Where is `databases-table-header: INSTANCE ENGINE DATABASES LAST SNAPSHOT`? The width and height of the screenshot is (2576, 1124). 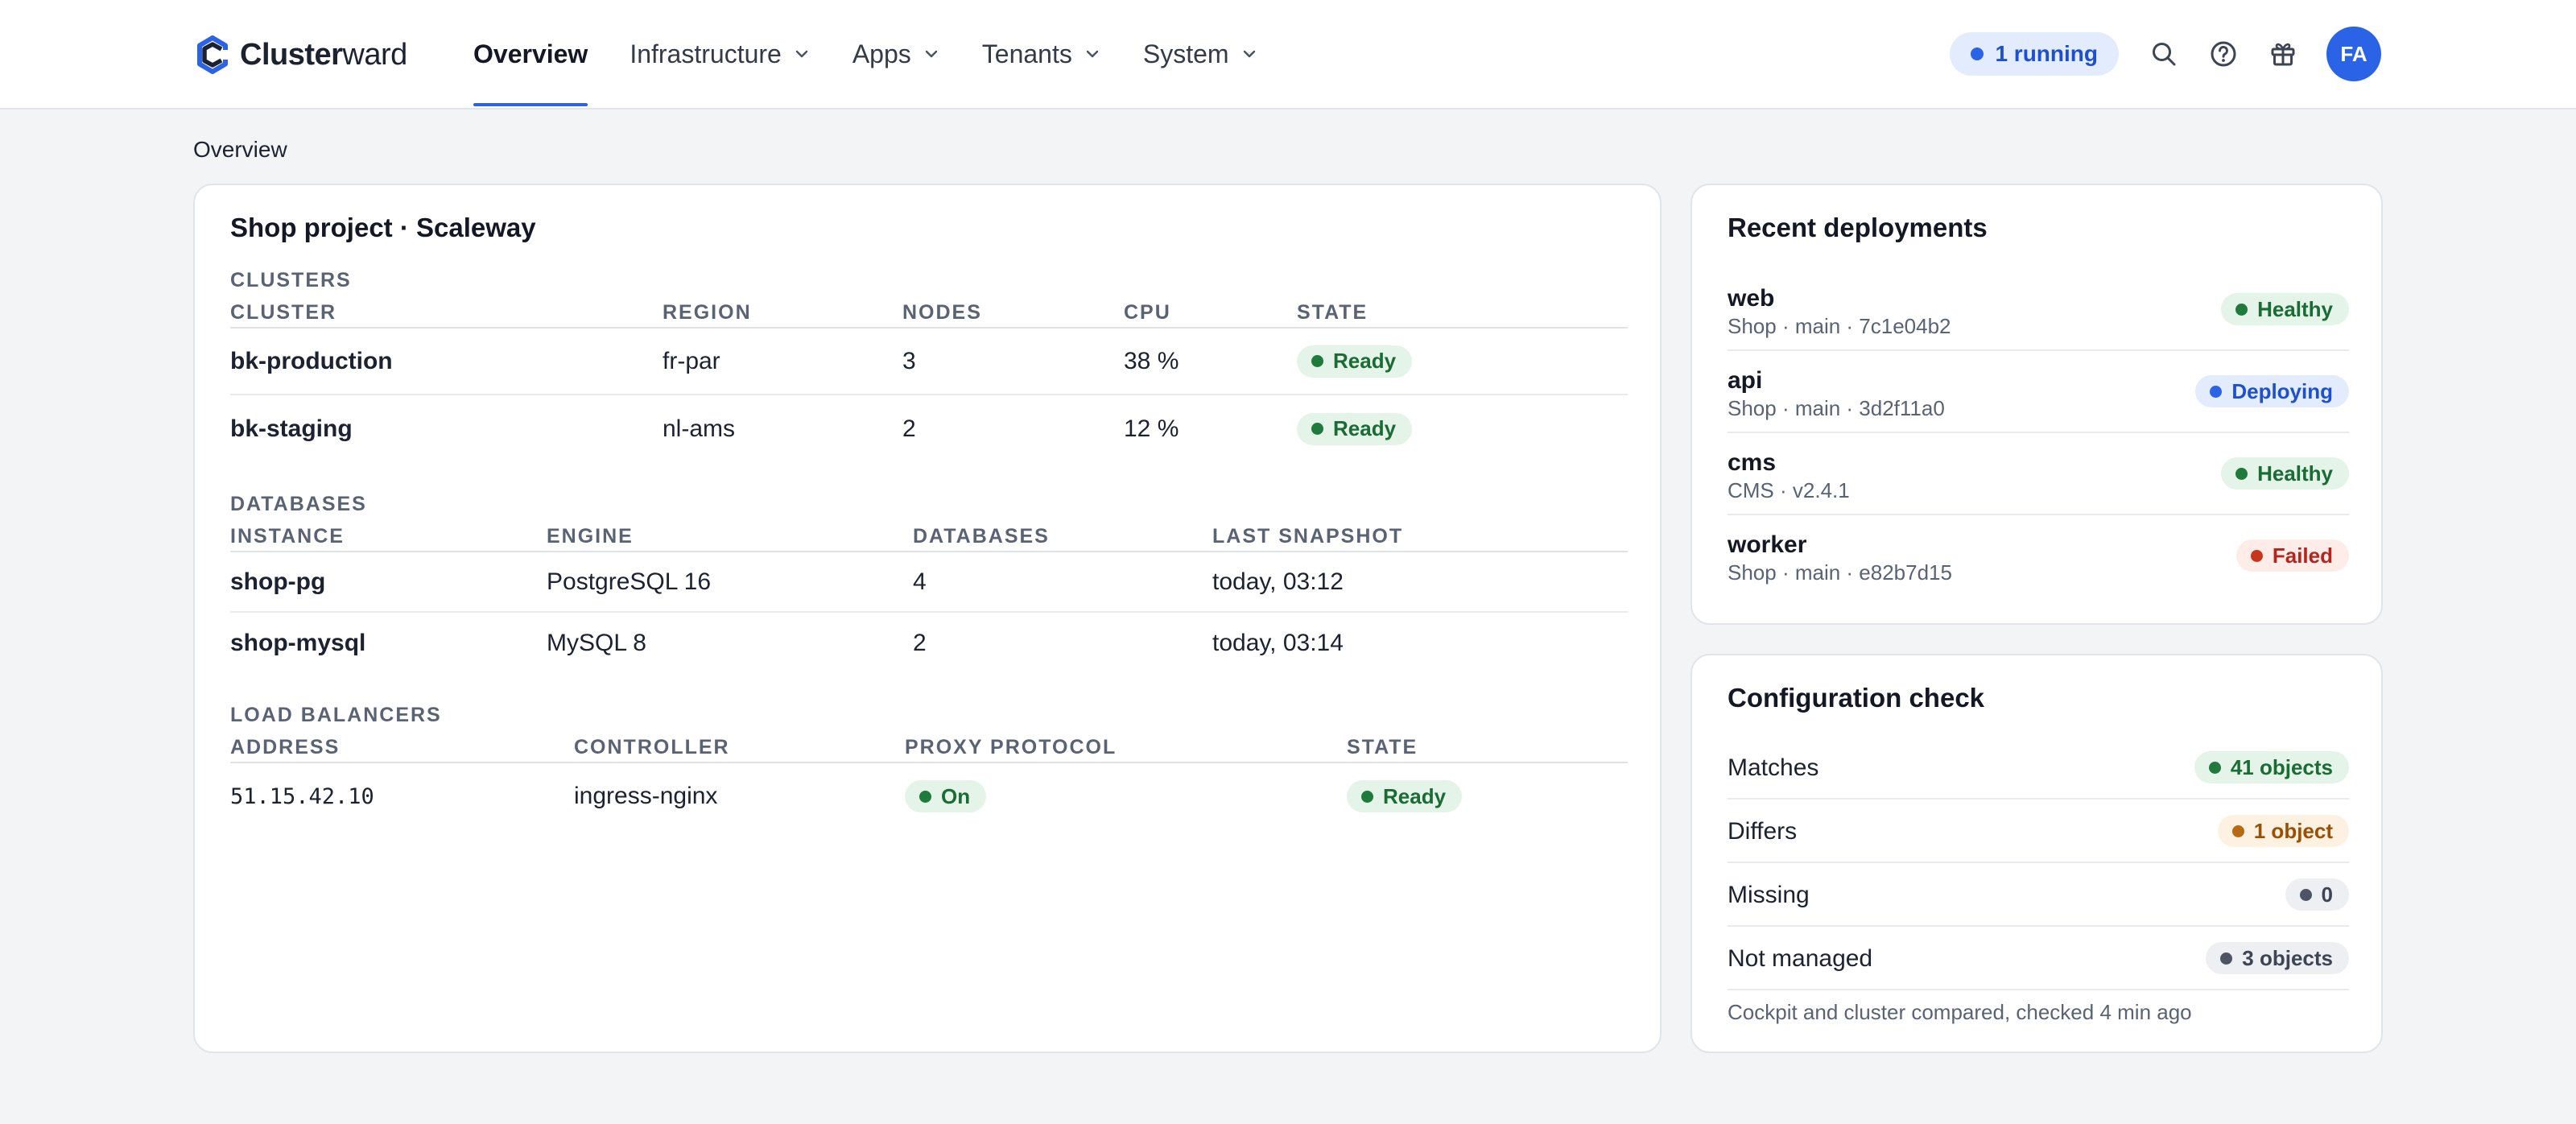
databases-table-header: INSTANCE ENGINE DATABASES LAST SNAPSHOT is located at coordinates (929, 536).